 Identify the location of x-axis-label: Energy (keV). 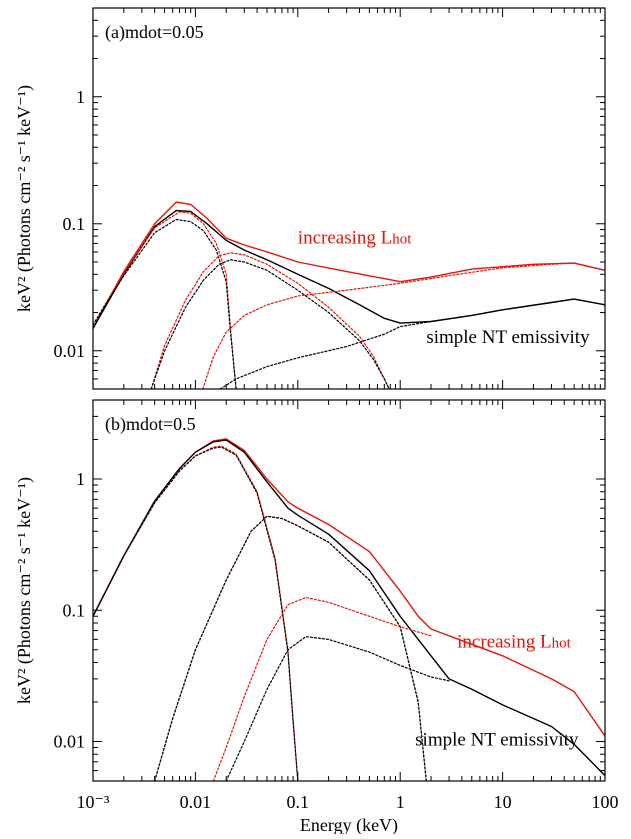
(349, 824).